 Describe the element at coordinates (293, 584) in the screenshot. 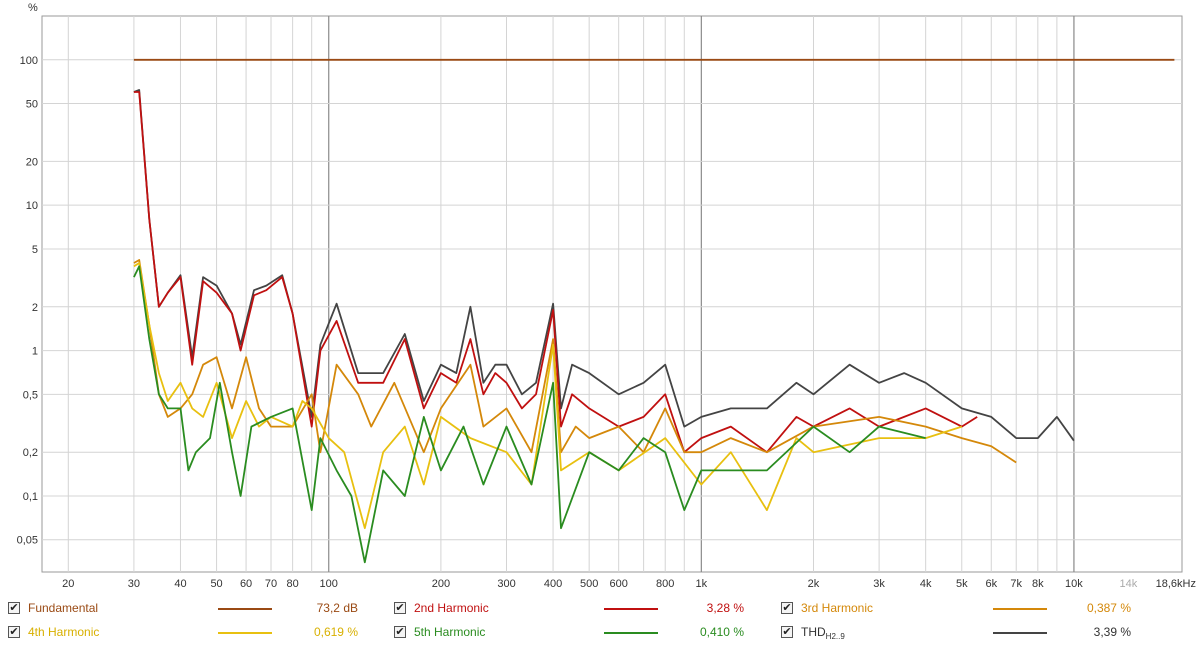

I see `x-tick-label: 80` at that location.